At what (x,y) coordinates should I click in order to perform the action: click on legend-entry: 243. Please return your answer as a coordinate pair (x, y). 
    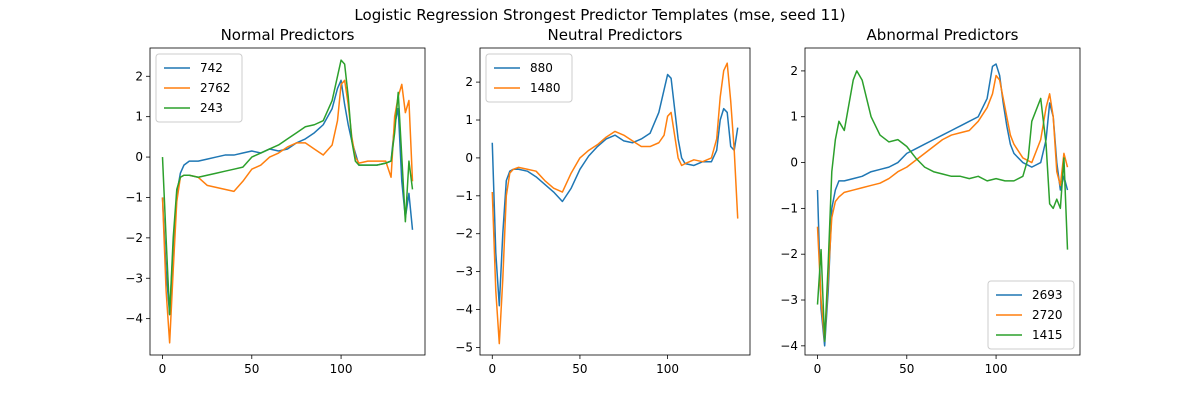
    Looking at the image, I should click on (211, 108).